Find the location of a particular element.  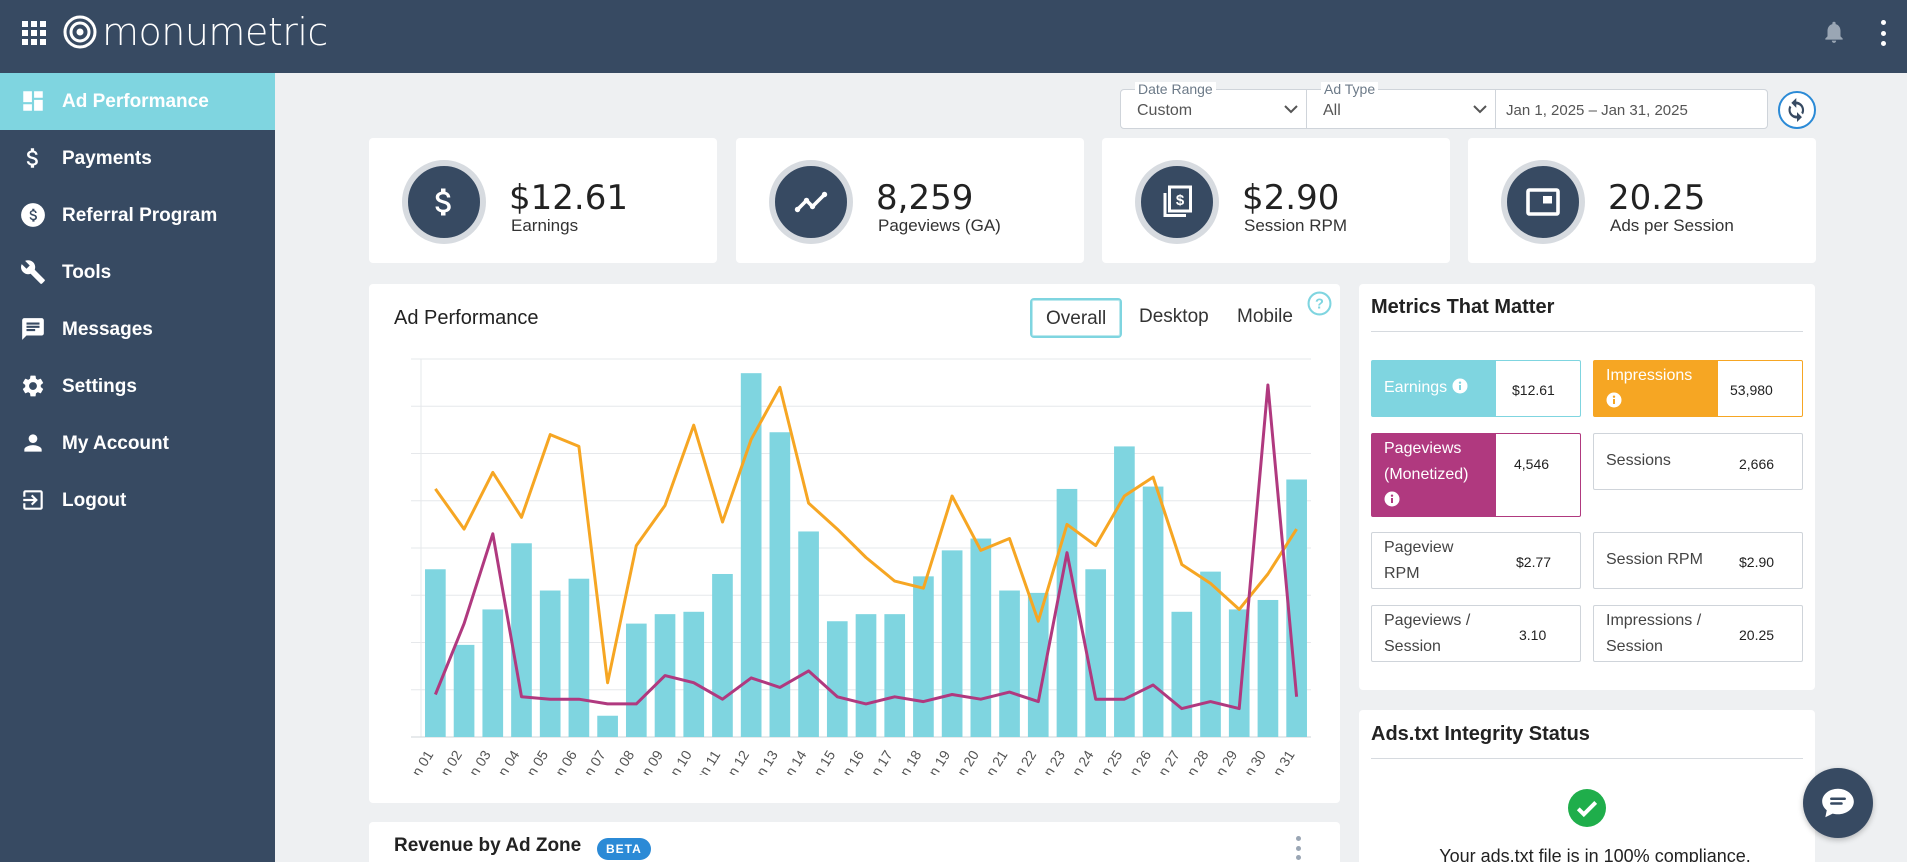

date-range-select: Date Range Custom is located at coordinates (1213, 105).